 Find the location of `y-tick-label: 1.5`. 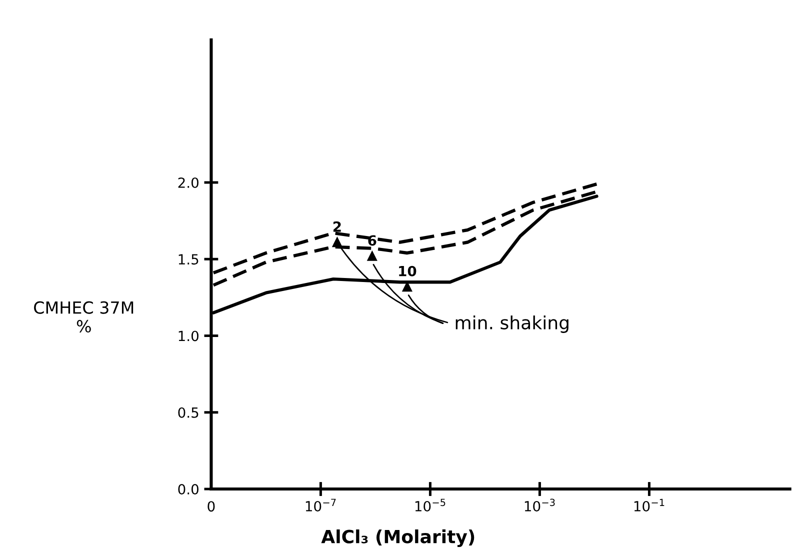

y-tick-label: 1.5 is located at coordinates (188, 259).